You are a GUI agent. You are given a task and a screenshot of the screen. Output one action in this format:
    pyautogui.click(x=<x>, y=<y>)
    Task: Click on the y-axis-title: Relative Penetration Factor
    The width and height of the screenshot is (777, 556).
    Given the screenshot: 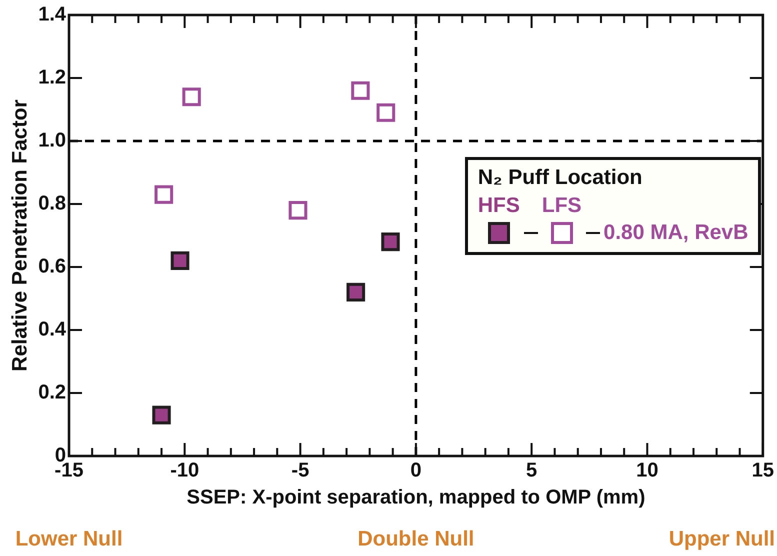 What is the action you would take?
    pyautogui.click(x=20, y=236)
    